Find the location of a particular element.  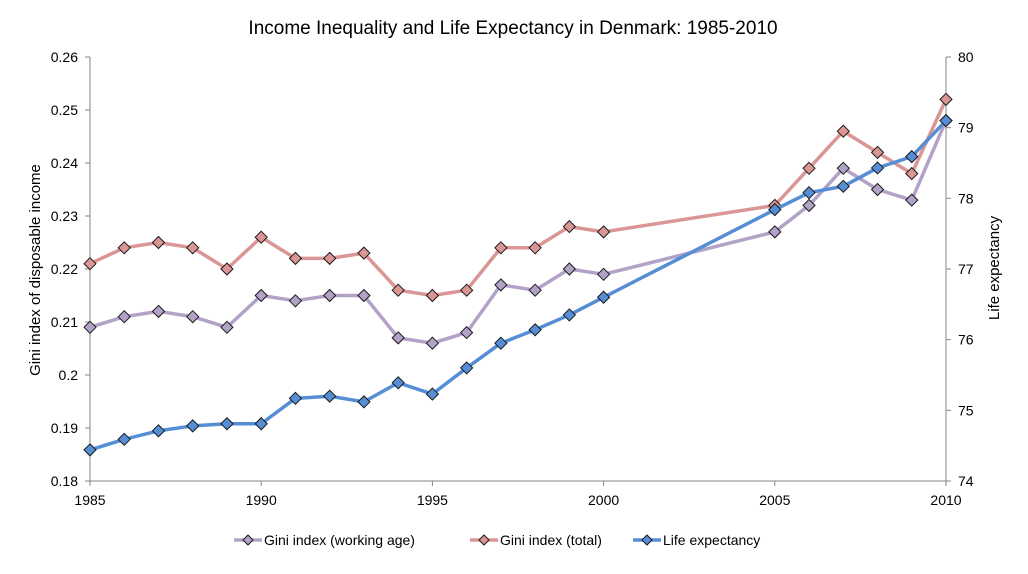

y-tick-label: 0.2 is located at coordinates (69, 375).